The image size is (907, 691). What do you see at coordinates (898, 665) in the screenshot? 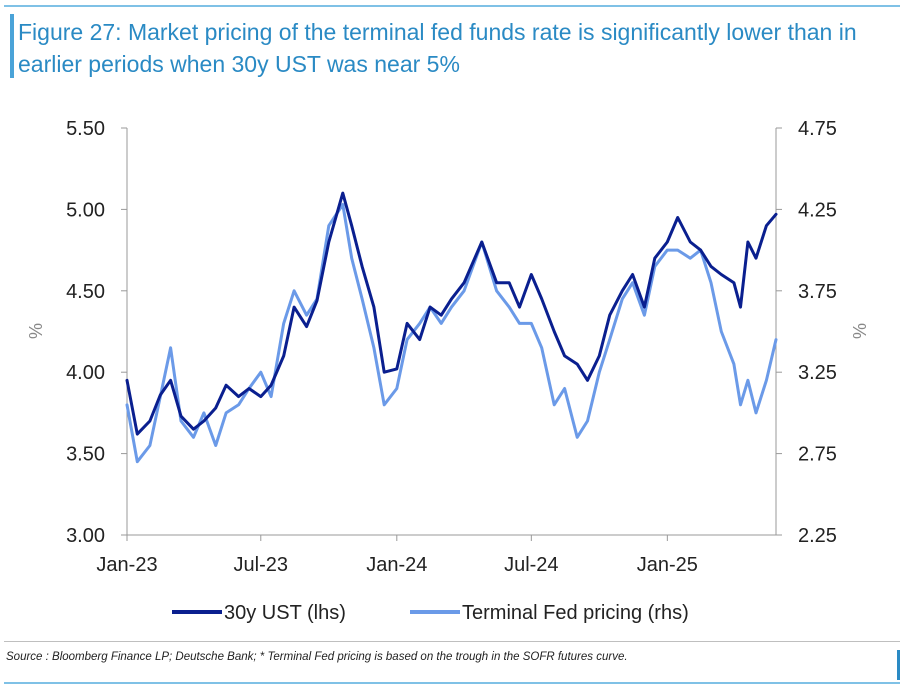
I see `source-accent-bar` at bounding box center [898, 665].